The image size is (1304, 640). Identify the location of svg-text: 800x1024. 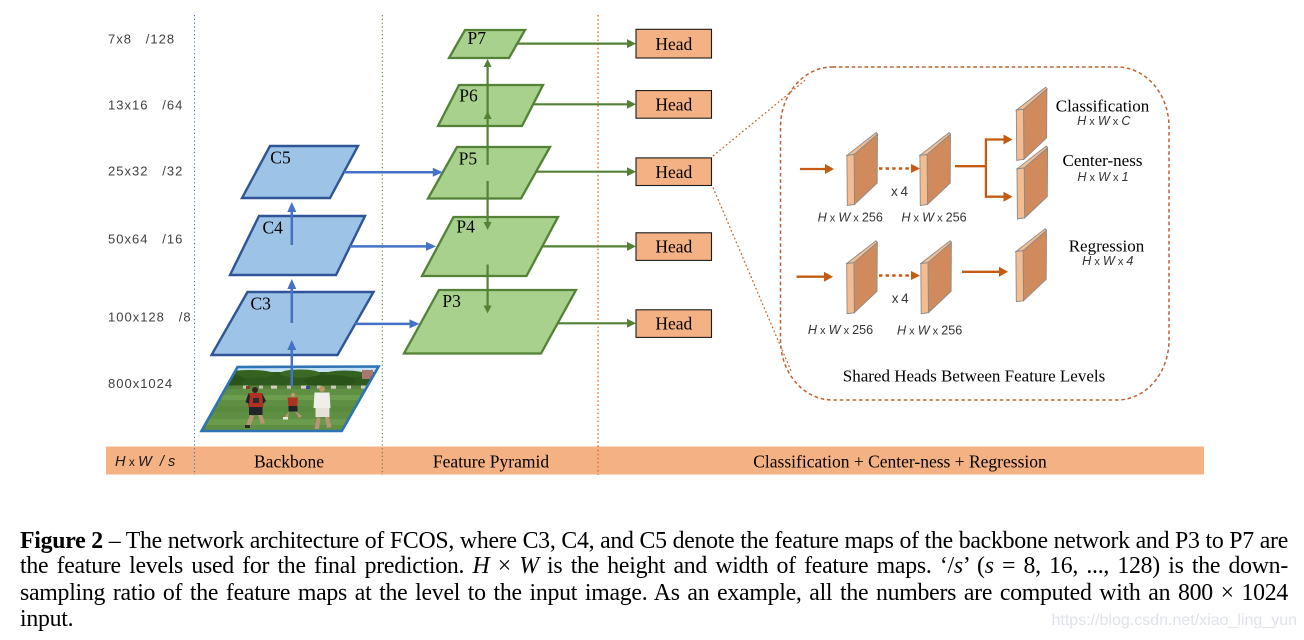
(140, 383).